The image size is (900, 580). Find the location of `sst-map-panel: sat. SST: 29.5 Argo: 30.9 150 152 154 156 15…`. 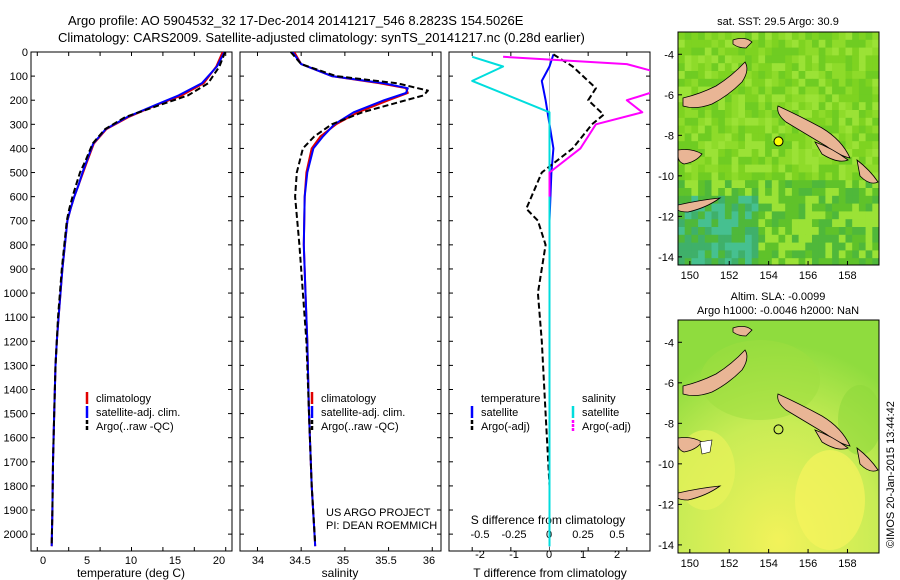

sst-map-panel: sat. SST: 29.5 Argo: 30.9 150 152 154 156 15… is located at coordinates (769, 149).